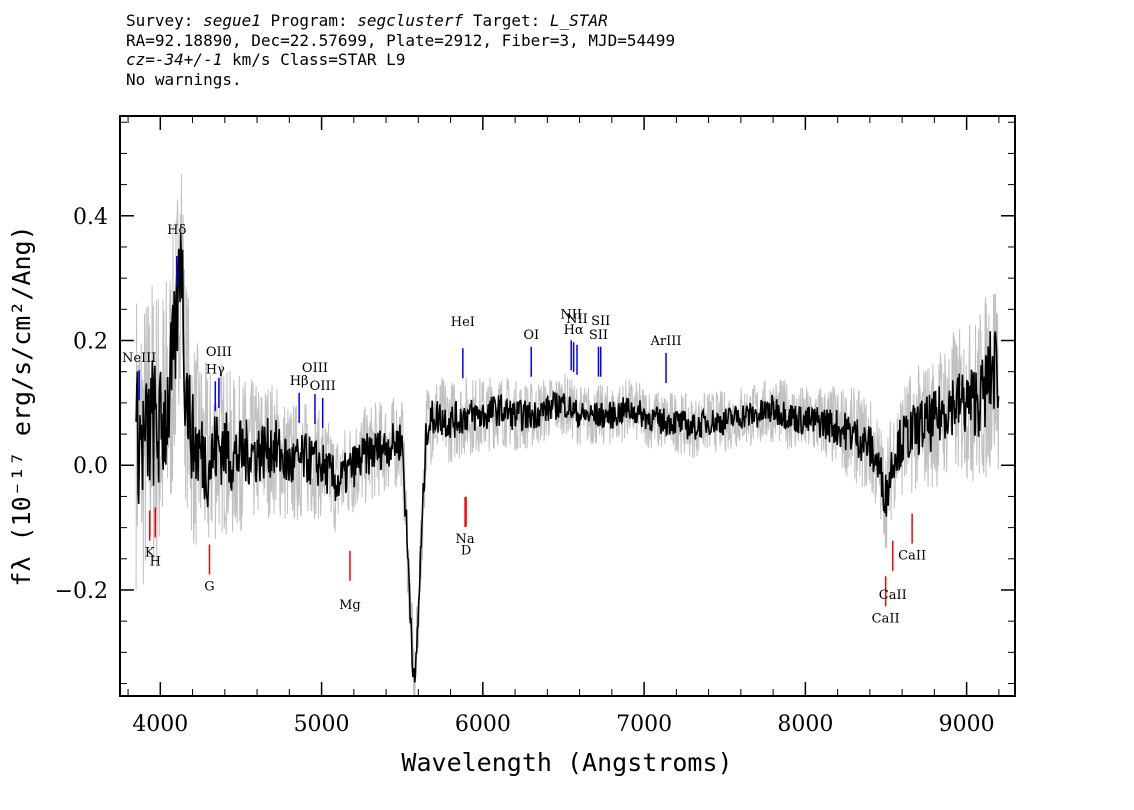  What do you see at coordinates (160, 724) in the screenshot?
I see `x-tick-label: 4000` at bounding box center [160, 724].